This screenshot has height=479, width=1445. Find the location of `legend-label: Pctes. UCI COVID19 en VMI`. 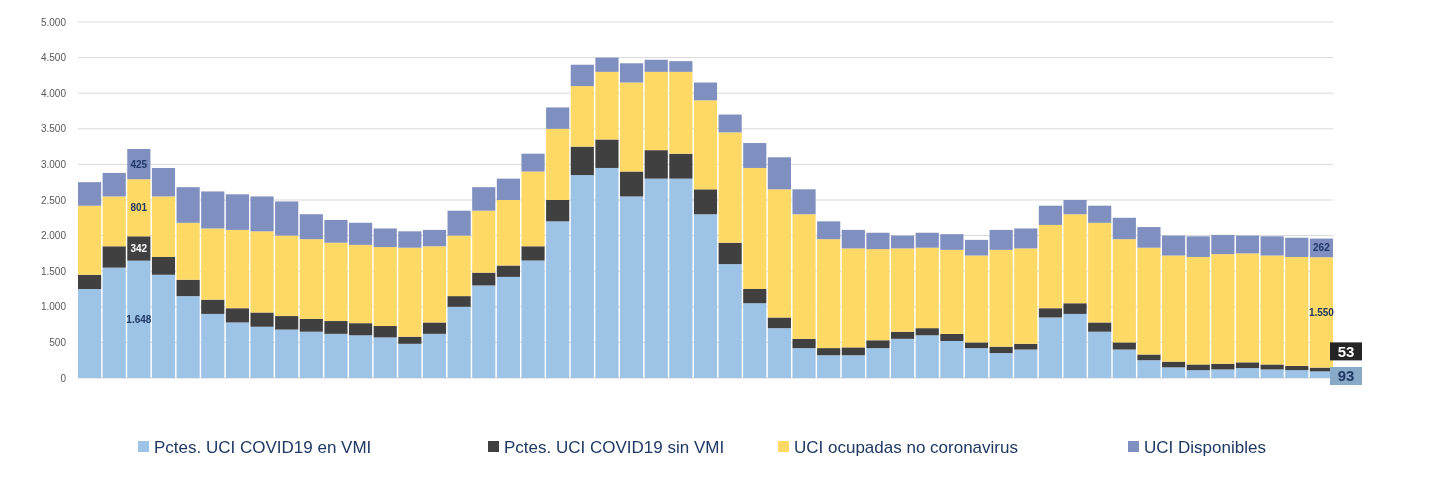

legend-label: Pctes. UCI COVID19 en VMI is located at coordinates (263, 447).